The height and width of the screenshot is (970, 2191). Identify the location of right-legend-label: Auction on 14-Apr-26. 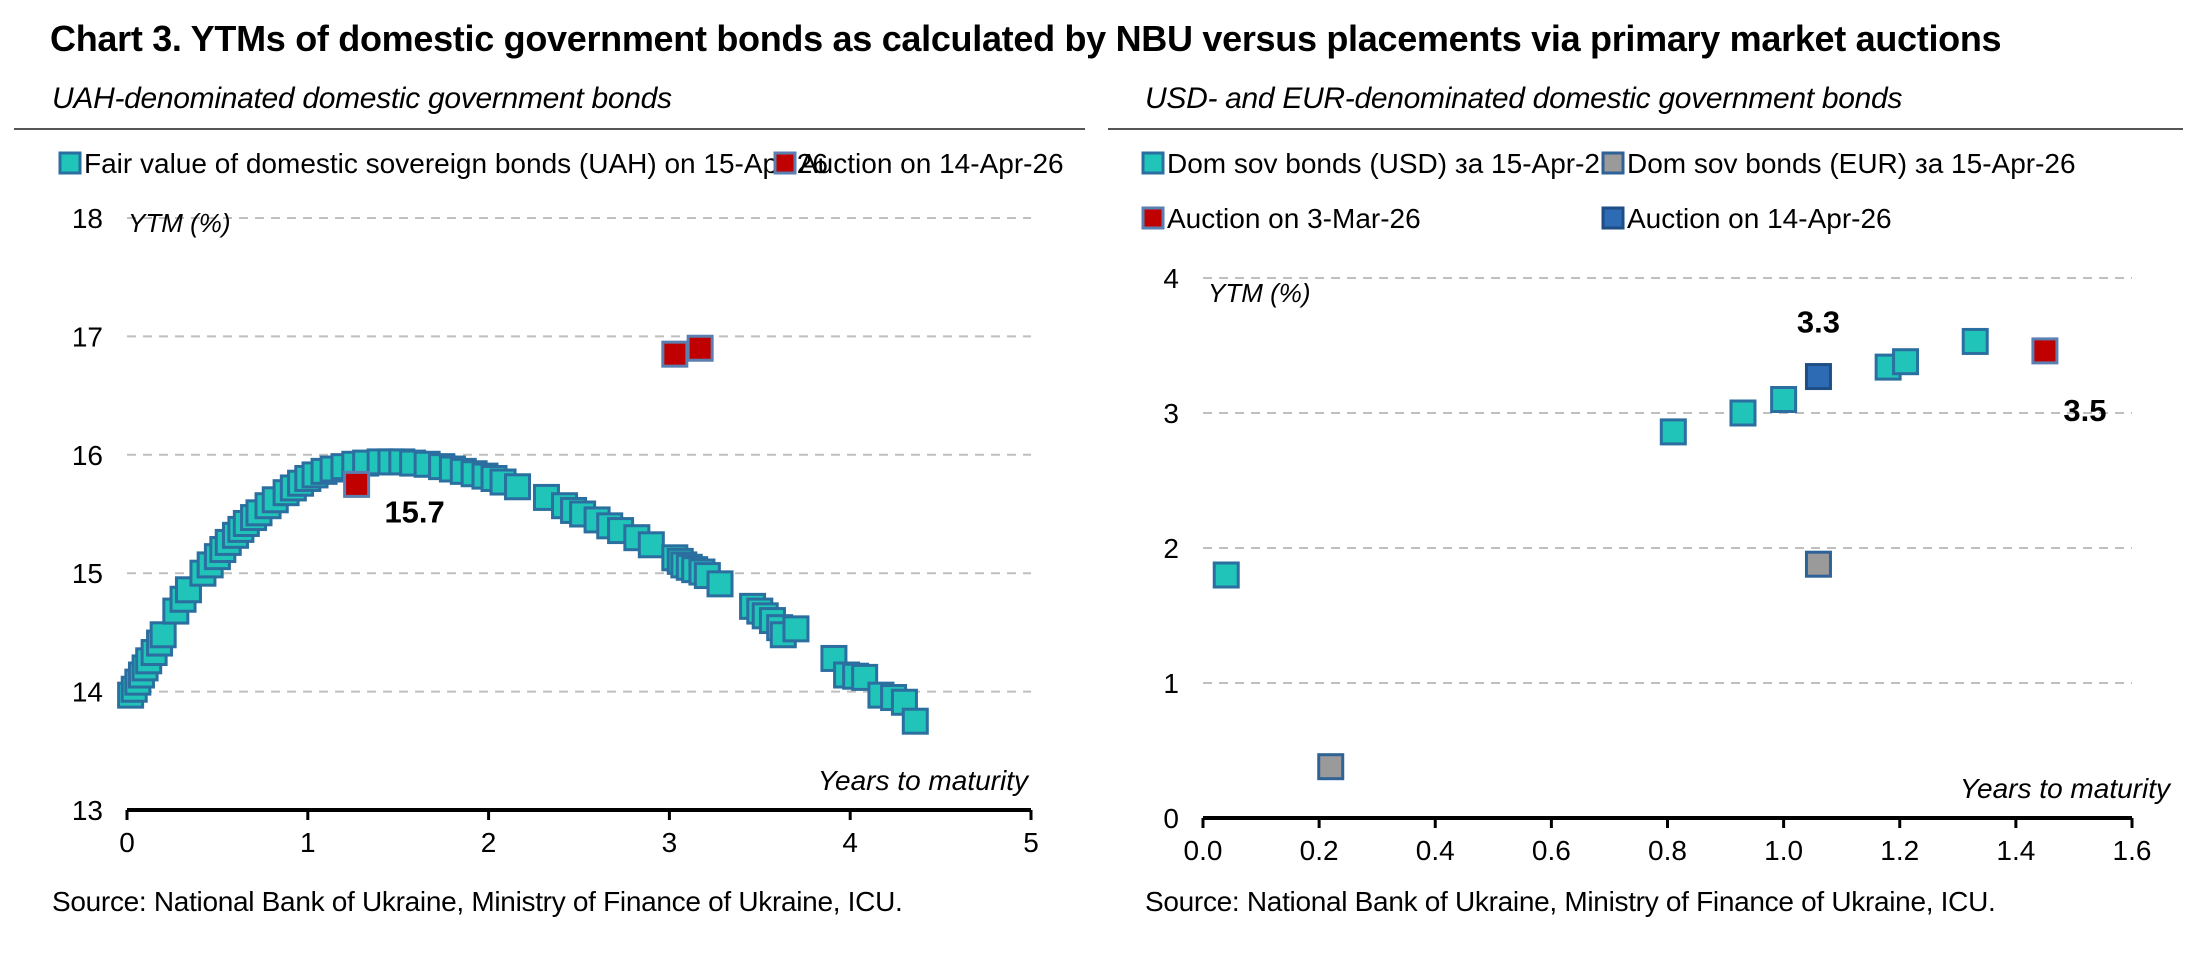
(1759, 218).